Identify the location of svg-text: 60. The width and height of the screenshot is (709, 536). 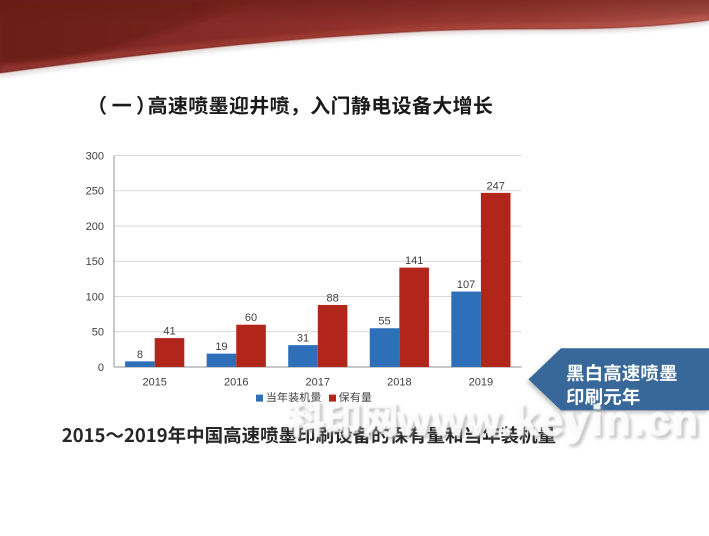
(251, 318).